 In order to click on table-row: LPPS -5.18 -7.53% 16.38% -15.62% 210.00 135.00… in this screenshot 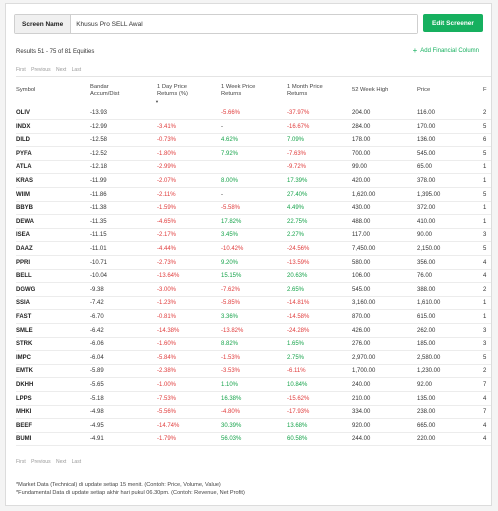, I will do `click(253, 399)`.